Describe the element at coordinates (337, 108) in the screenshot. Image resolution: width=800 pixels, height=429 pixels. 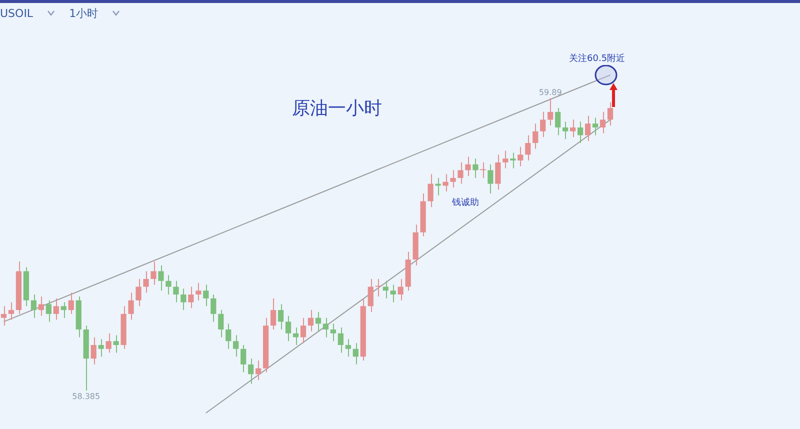
I see `chart-title: 原油一小时` at that location.